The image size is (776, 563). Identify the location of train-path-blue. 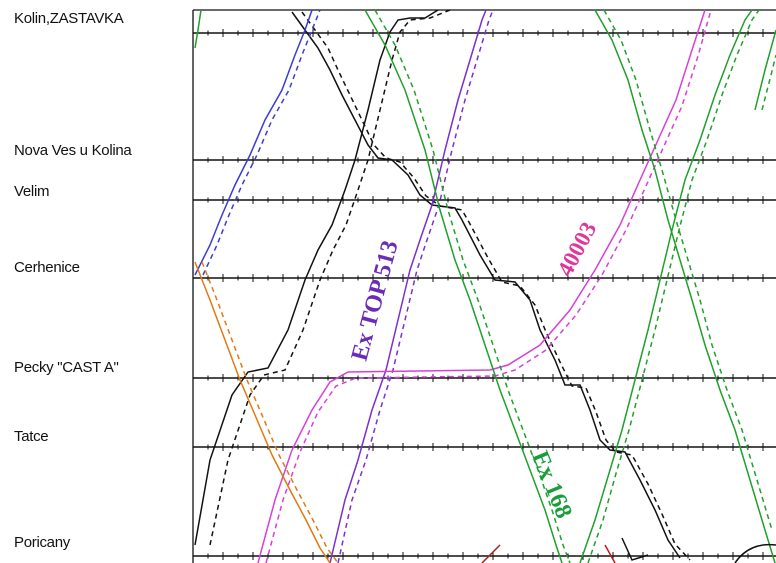
(253, 142).